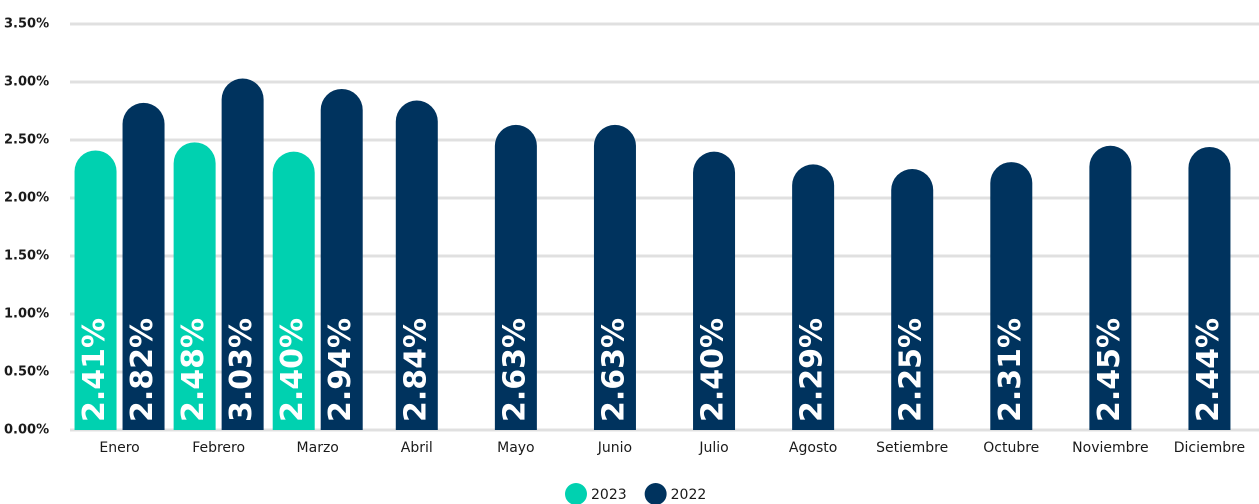  I want to click on x-tick-label: Abril, so click(417, 448).